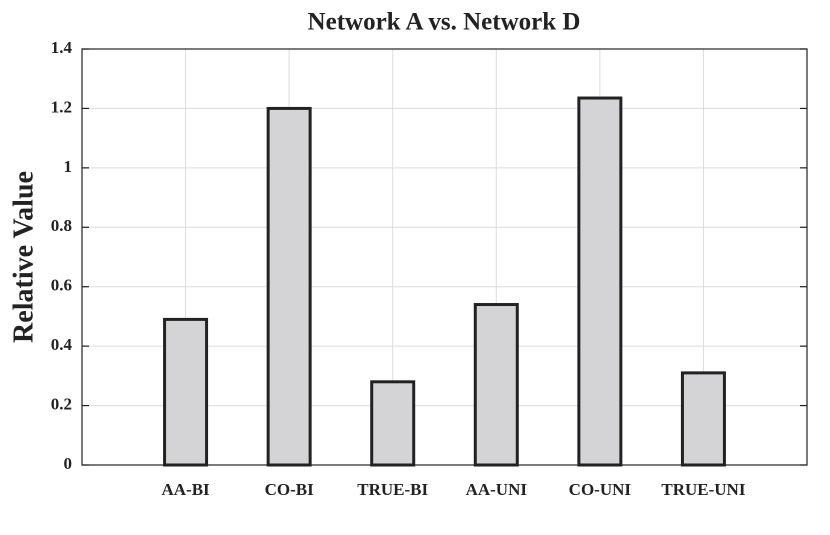 This screenshot has height=535, width=830. Describe the element at coordinates (68, 463) in the screenshot. I see `y-tick-label: 0` at that location.